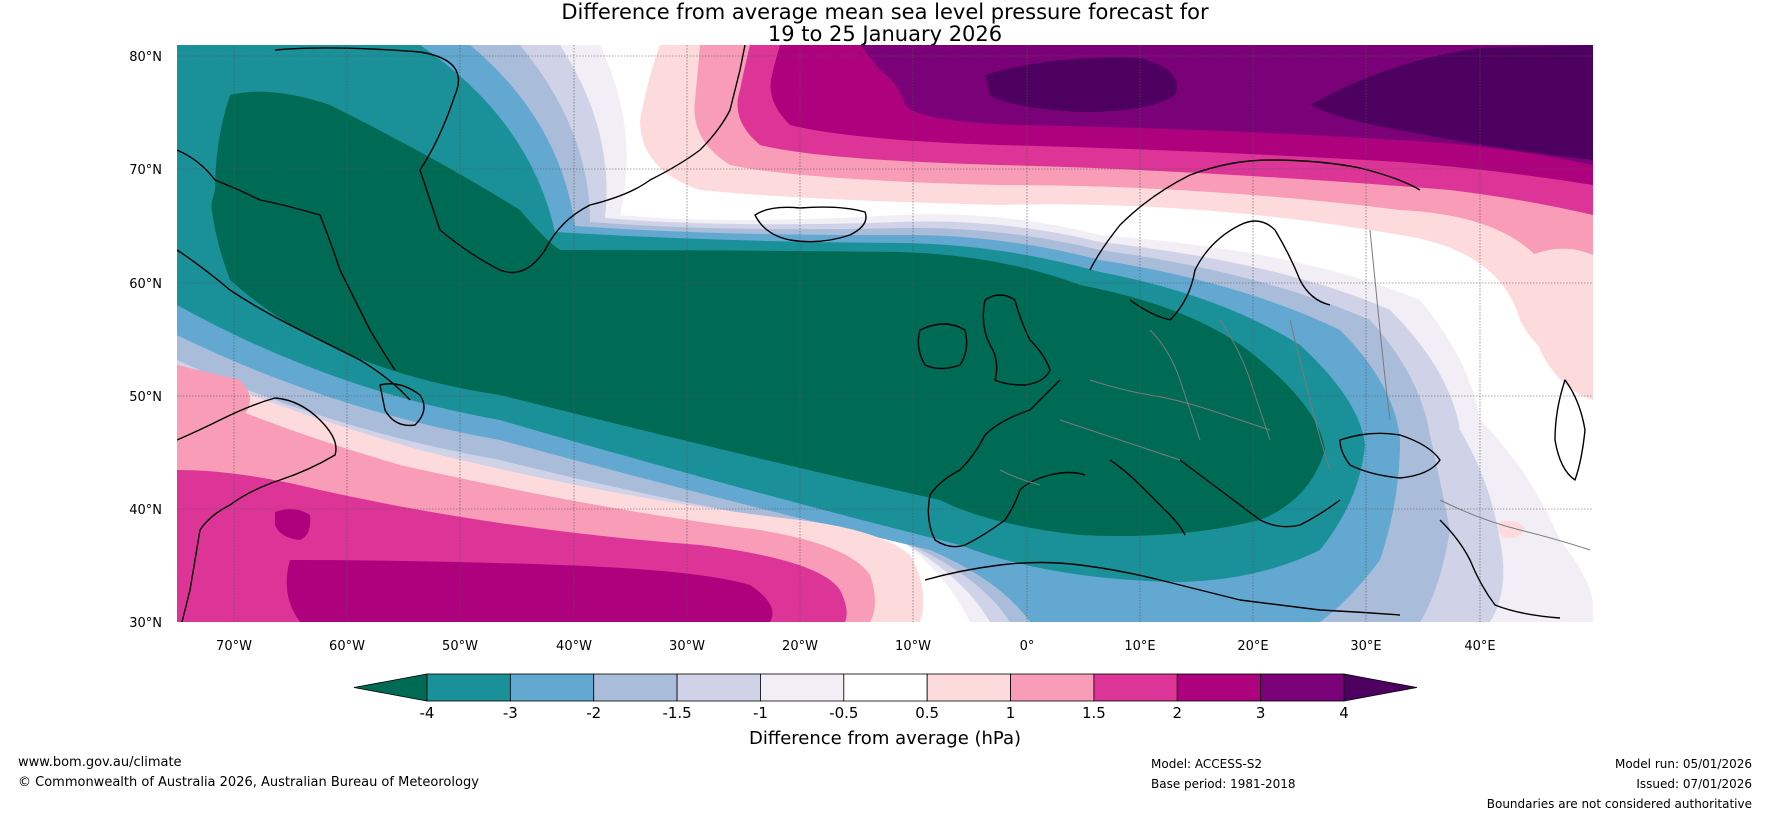 The height and width of the screenshot is (816, 1770). I want to click on coast-greenland, so click(510, 159).